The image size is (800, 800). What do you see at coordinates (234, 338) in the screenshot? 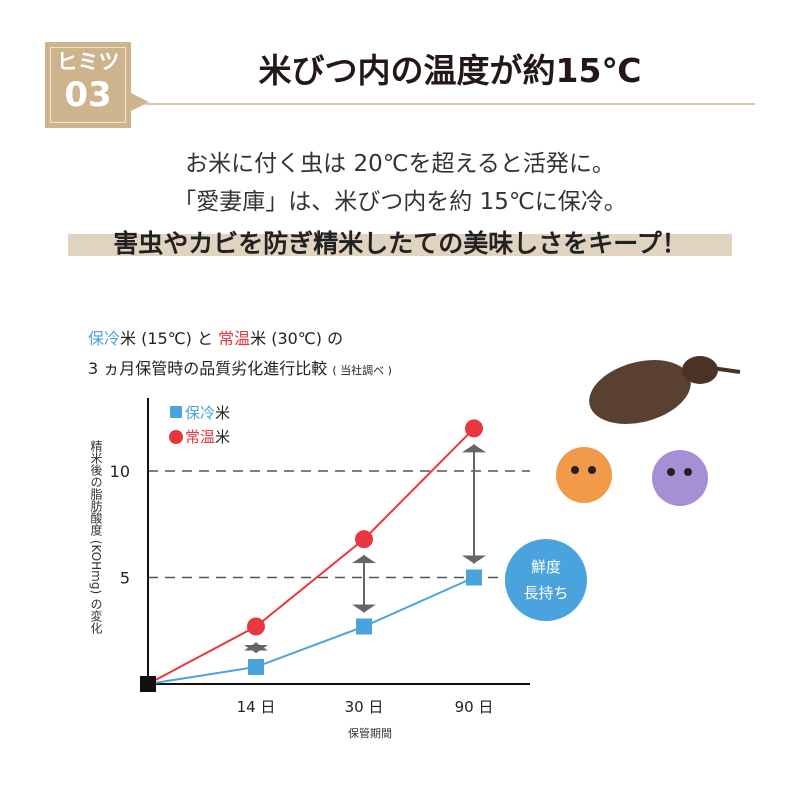
I see `chart-title-red: 常温` at bounding box center [234, 338].